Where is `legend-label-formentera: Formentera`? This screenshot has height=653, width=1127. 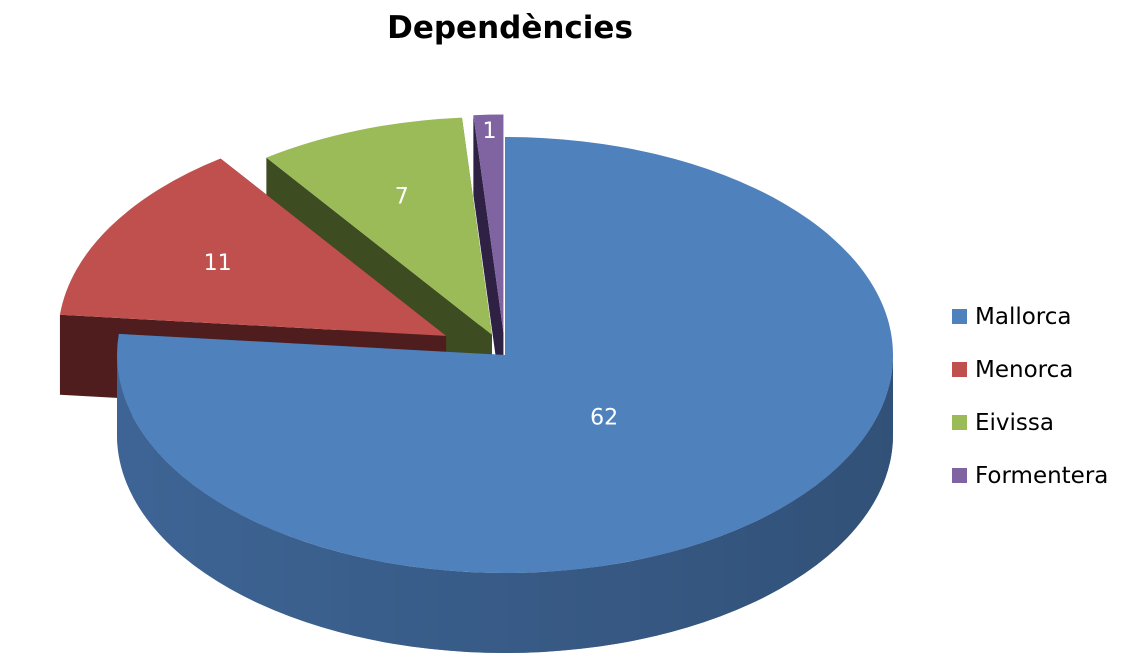 legend-label-formentera: Formentera is located at coordinates (1042, 475).